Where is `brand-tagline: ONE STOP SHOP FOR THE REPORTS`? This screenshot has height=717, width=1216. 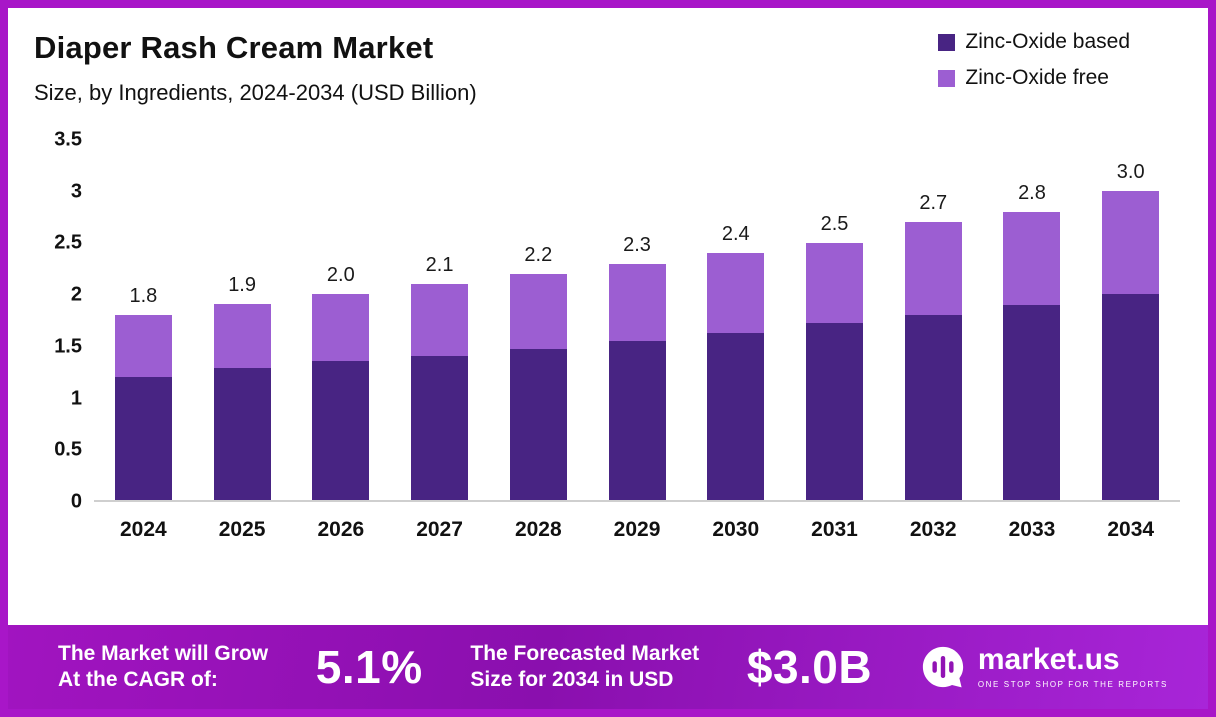
brand-tagline: ONE STOP SHOP FOR THE REPORTS is located at coordinates (1072, 684).